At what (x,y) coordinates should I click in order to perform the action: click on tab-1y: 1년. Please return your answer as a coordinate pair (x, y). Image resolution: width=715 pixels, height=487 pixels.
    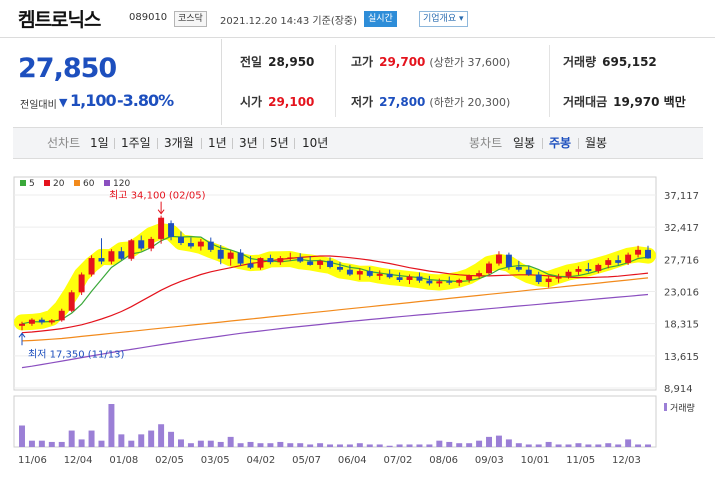
    Looking at the image, I should click on (217, 143).